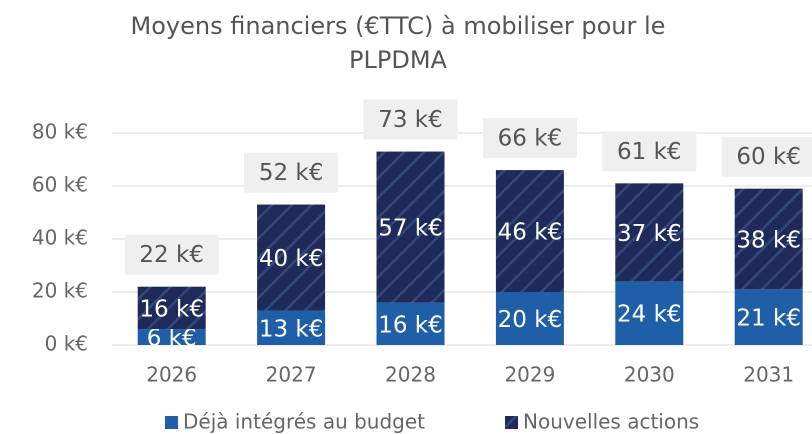 The height and width of the screenshot is (434, 812). I want to click on total-label: 22 k€, so click(171, 255).